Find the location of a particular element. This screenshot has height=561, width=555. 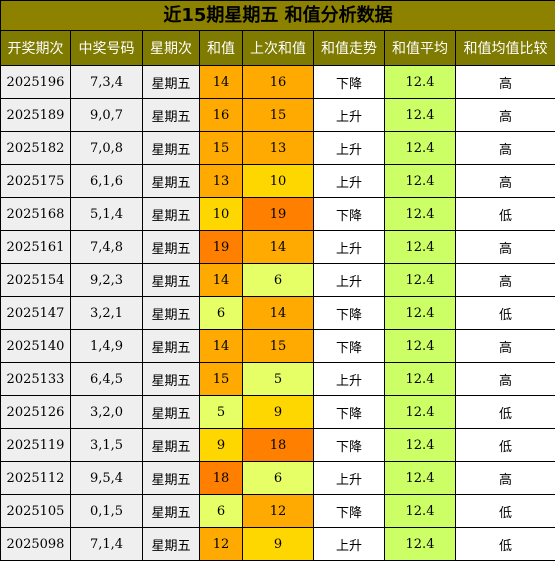

cell-issue: 2025168 is located at coordinates (36, 214).